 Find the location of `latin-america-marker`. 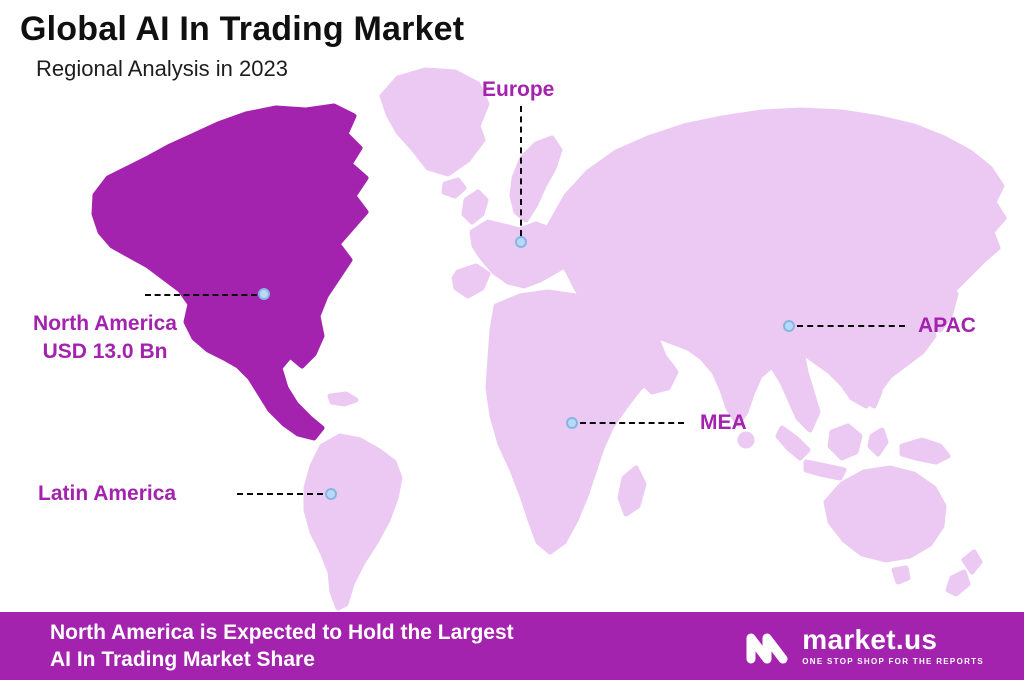

latin-america-marker is located at coordinates (331, 494).